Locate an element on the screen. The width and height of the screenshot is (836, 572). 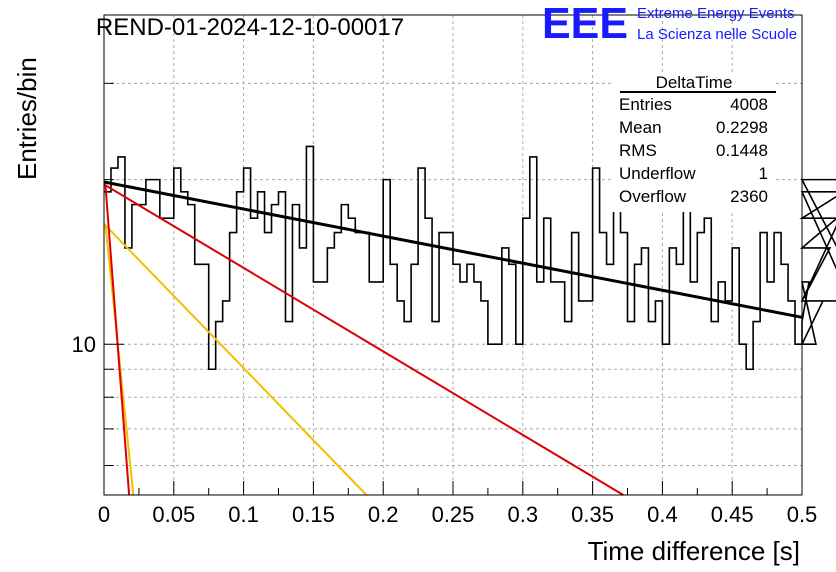
stats-label-underflow: Underflow is located at coordinates (657, 173).